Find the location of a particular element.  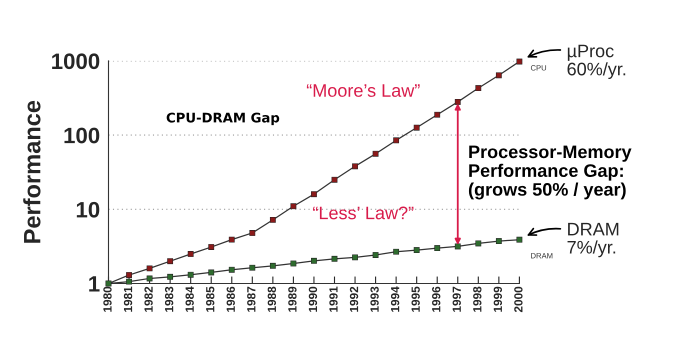

y-tick-label: 1 is located at coordinates (94, 284).